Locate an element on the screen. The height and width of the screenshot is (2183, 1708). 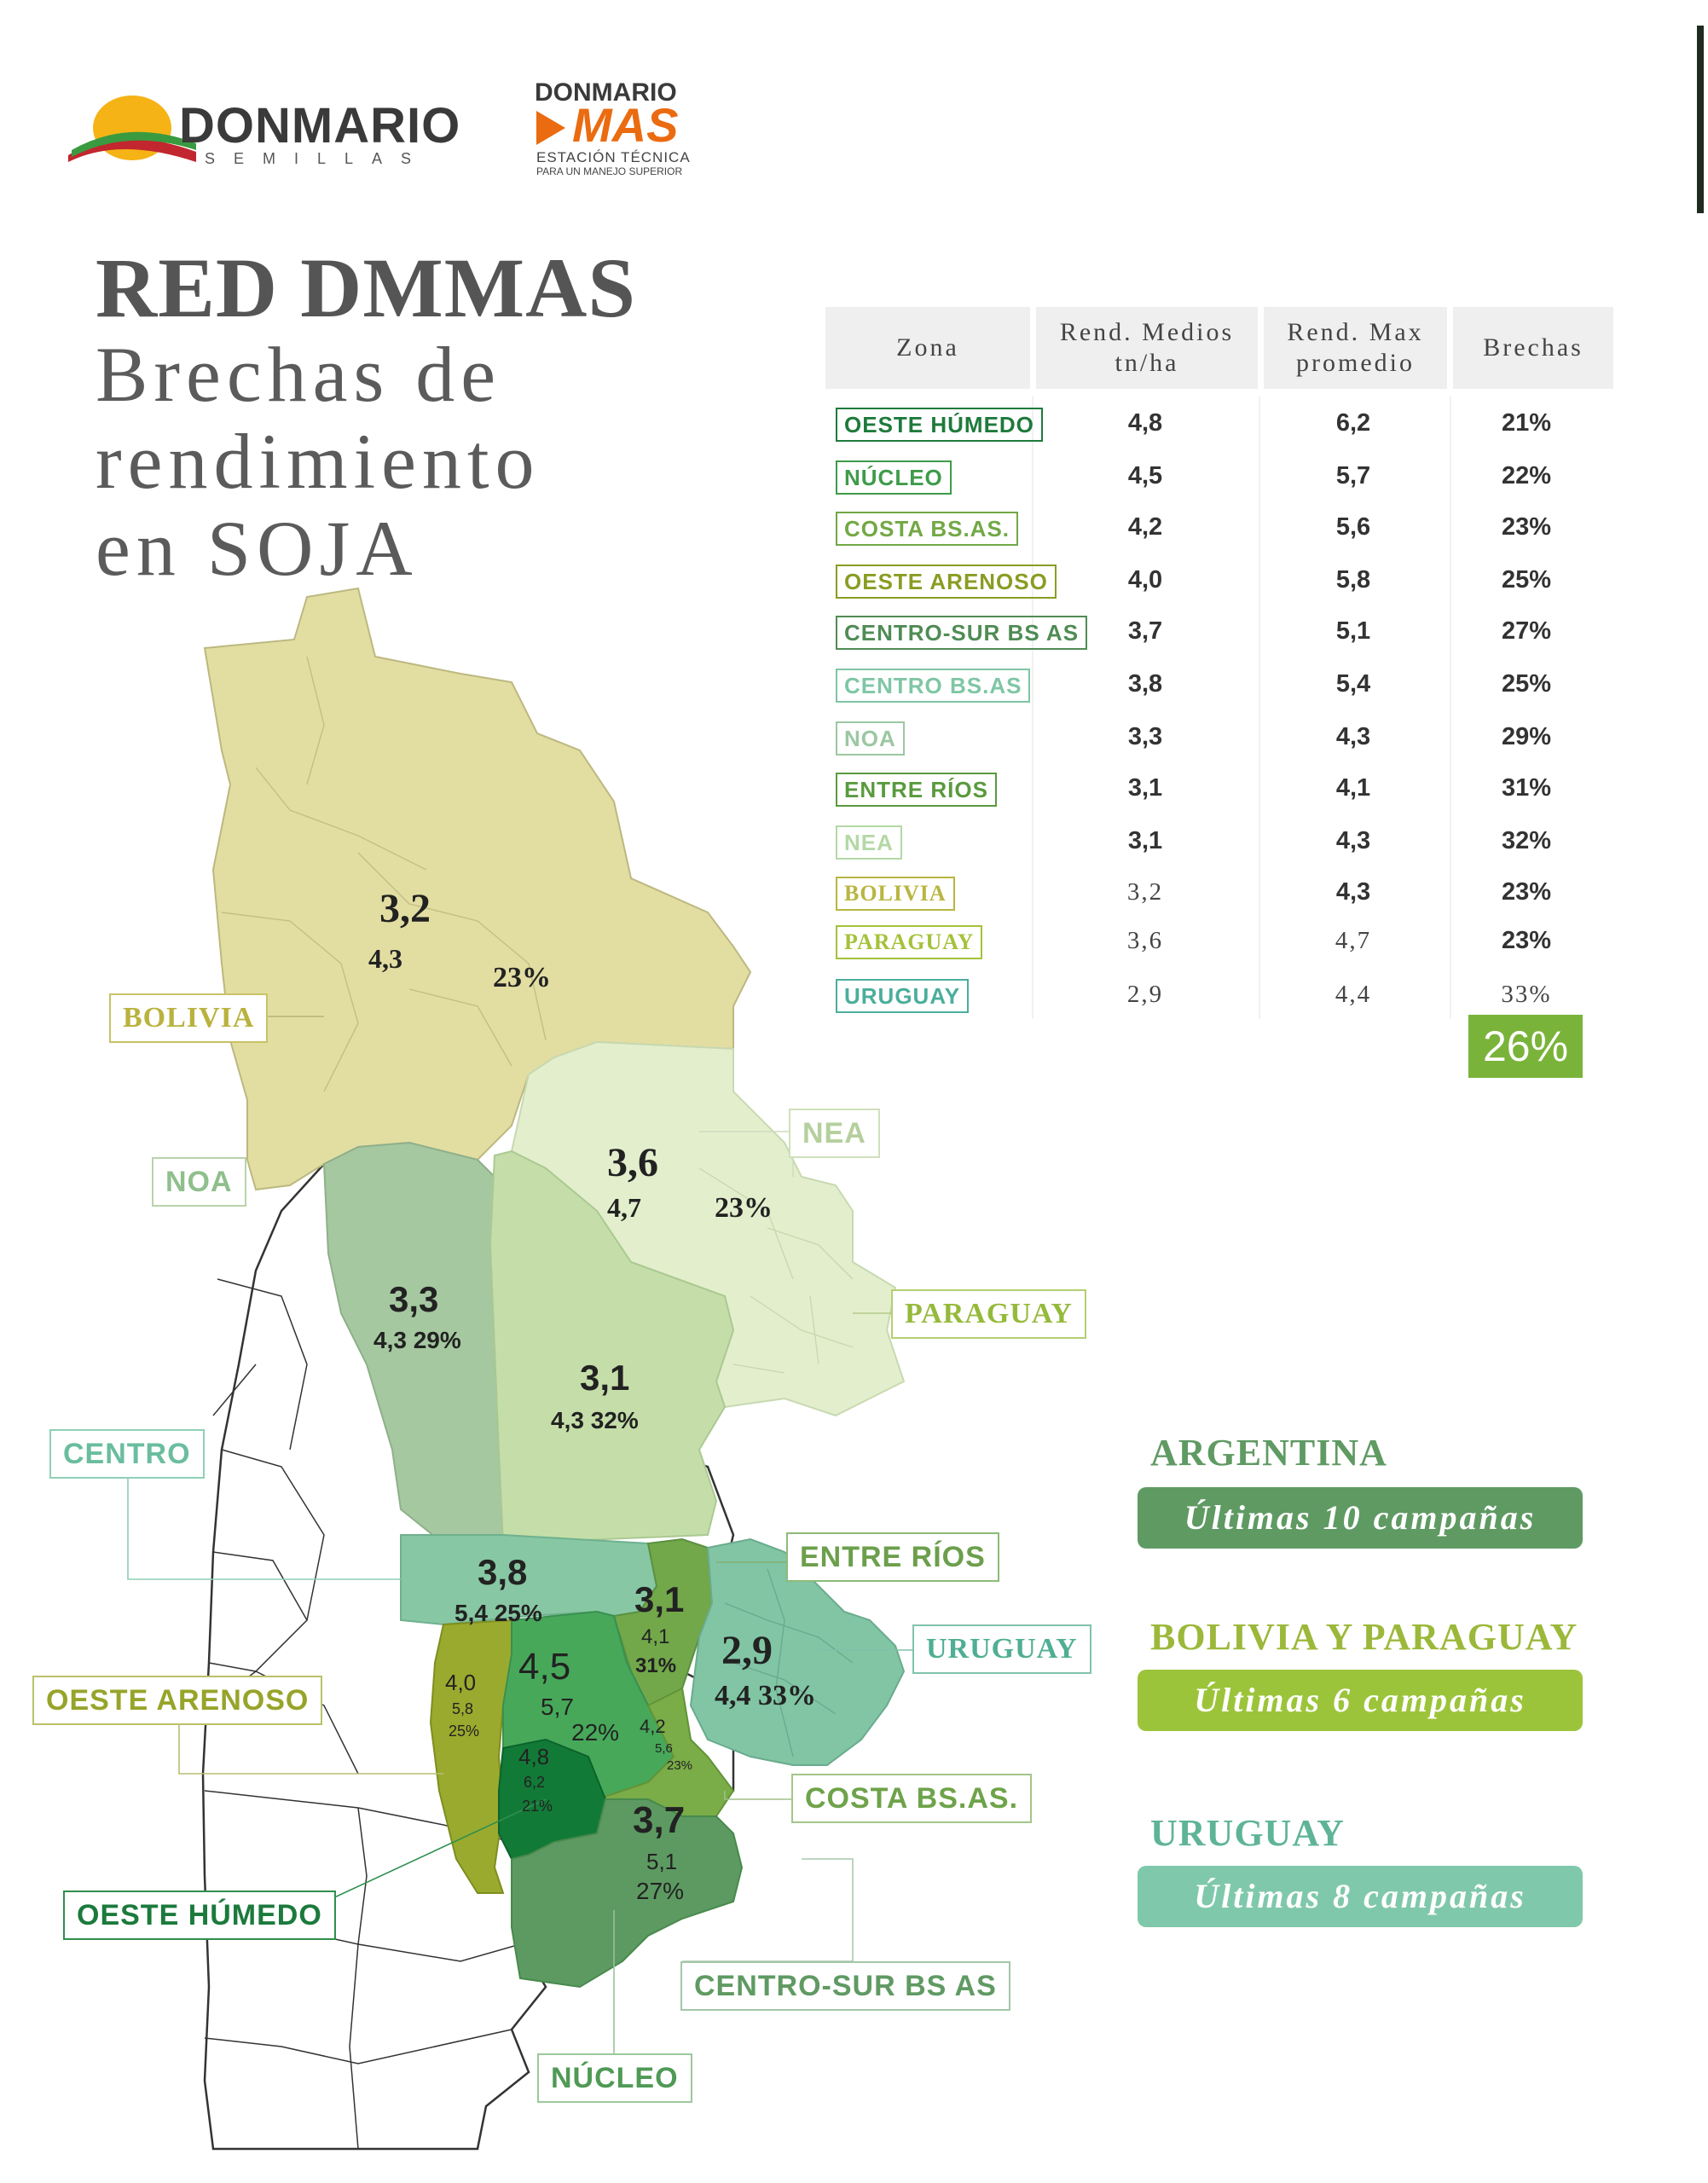
cell-brecha: 27% is located at coordinates (1526, 631).